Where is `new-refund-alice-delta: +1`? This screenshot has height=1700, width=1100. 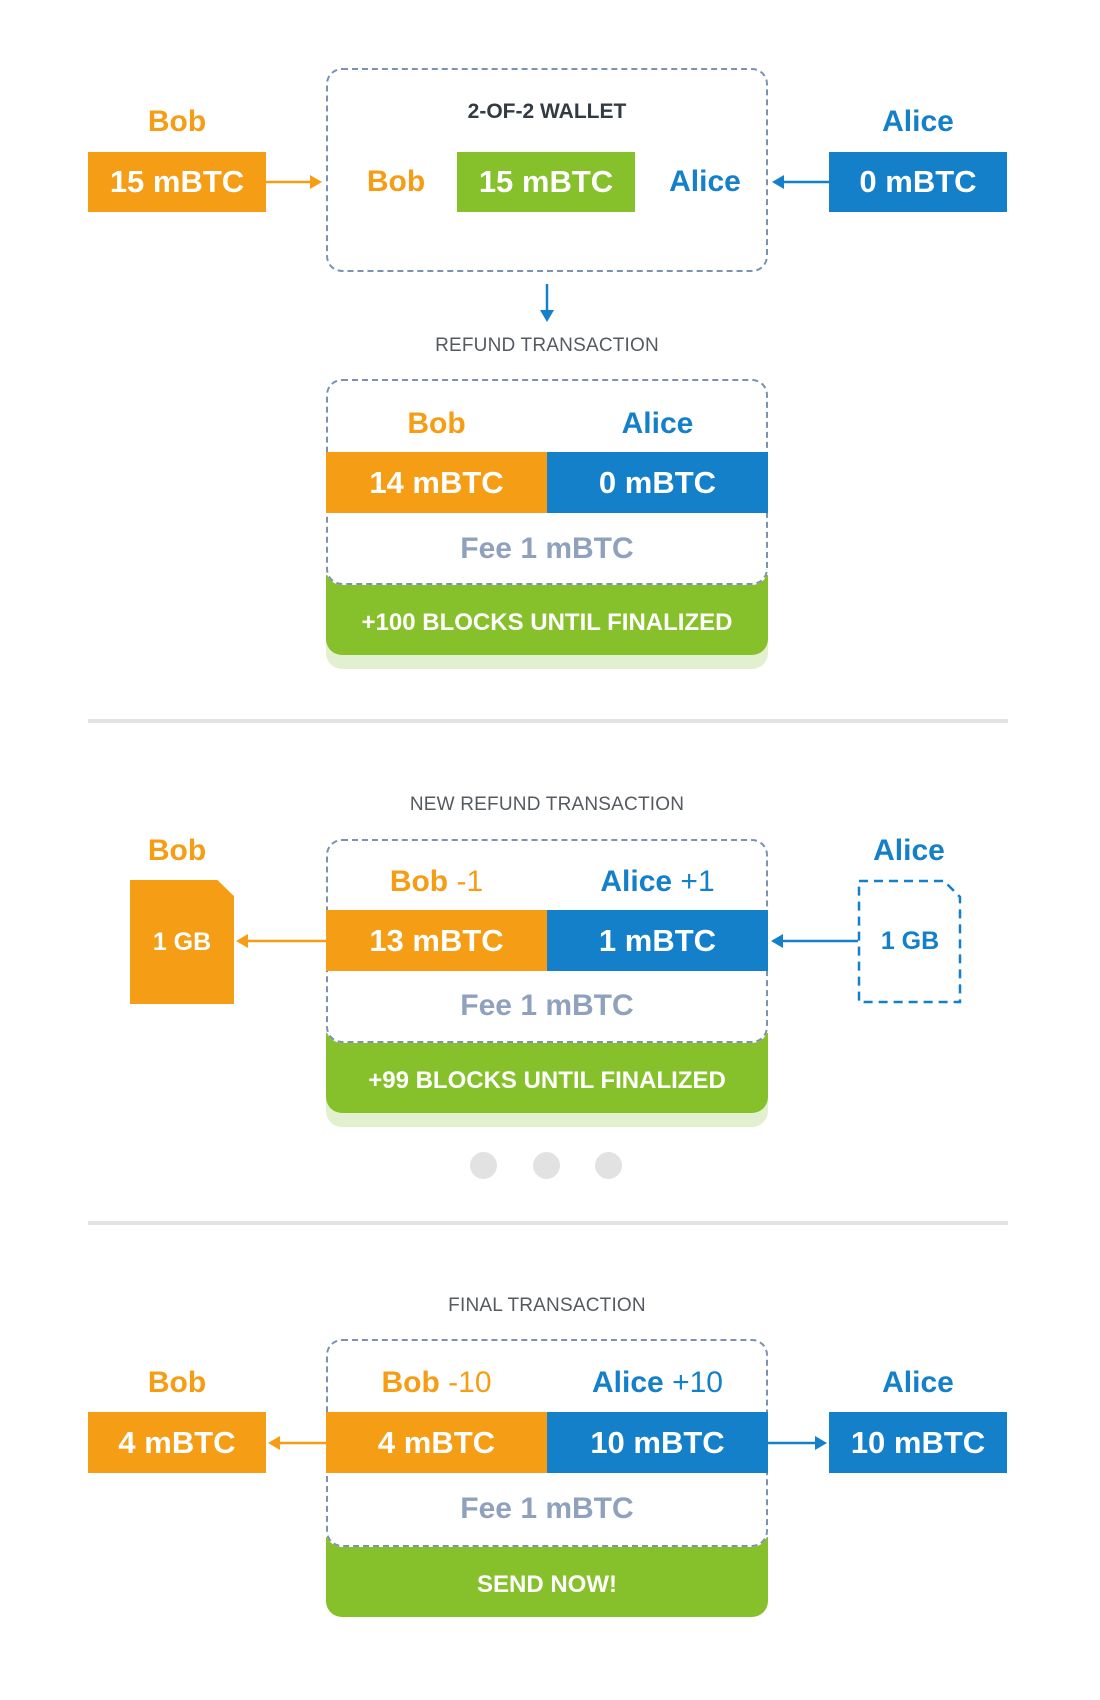
new-refund-alice-delta: +1 is located at coordinates (697, 881).